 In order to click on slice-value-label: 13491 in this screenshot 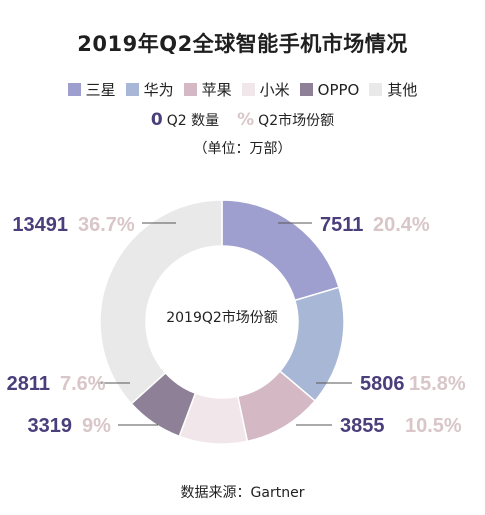, I will do `click(40, 225)`.